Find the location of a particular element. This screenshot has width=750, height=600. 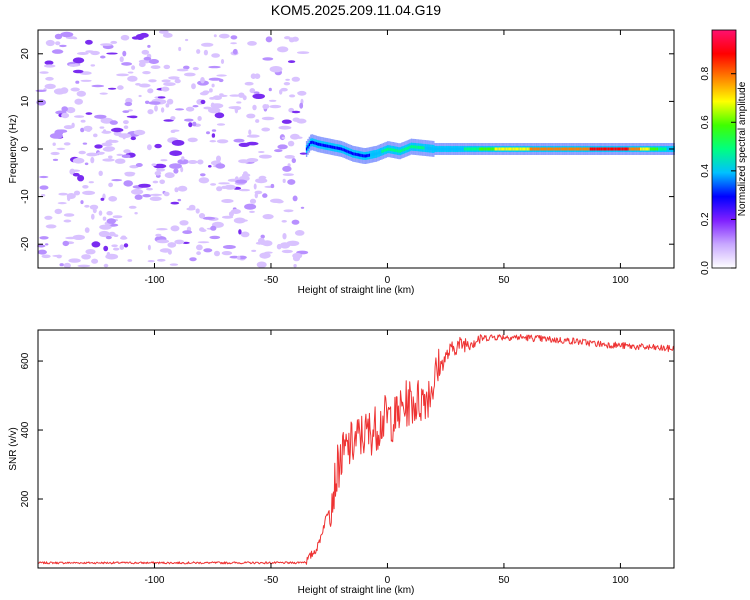

x-tick-label: 100 is located at coordinates (620, 280).